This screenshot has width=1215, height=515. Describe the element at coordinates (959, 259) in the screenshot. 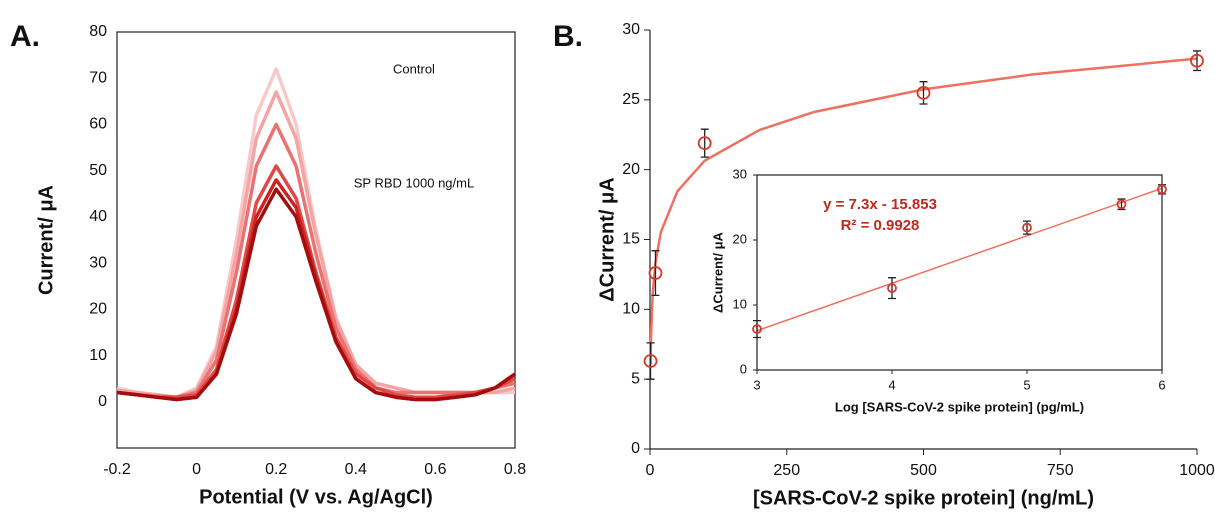

I see `fit-curve` at that location.